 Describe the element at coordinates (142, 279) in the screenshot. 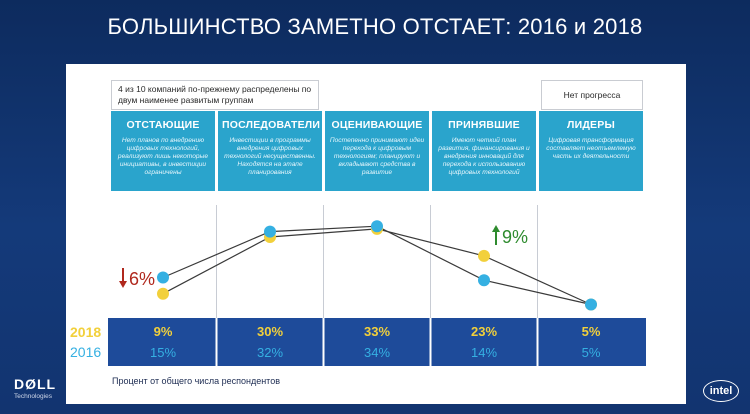

I see `change-annotation: 6%` at that location.